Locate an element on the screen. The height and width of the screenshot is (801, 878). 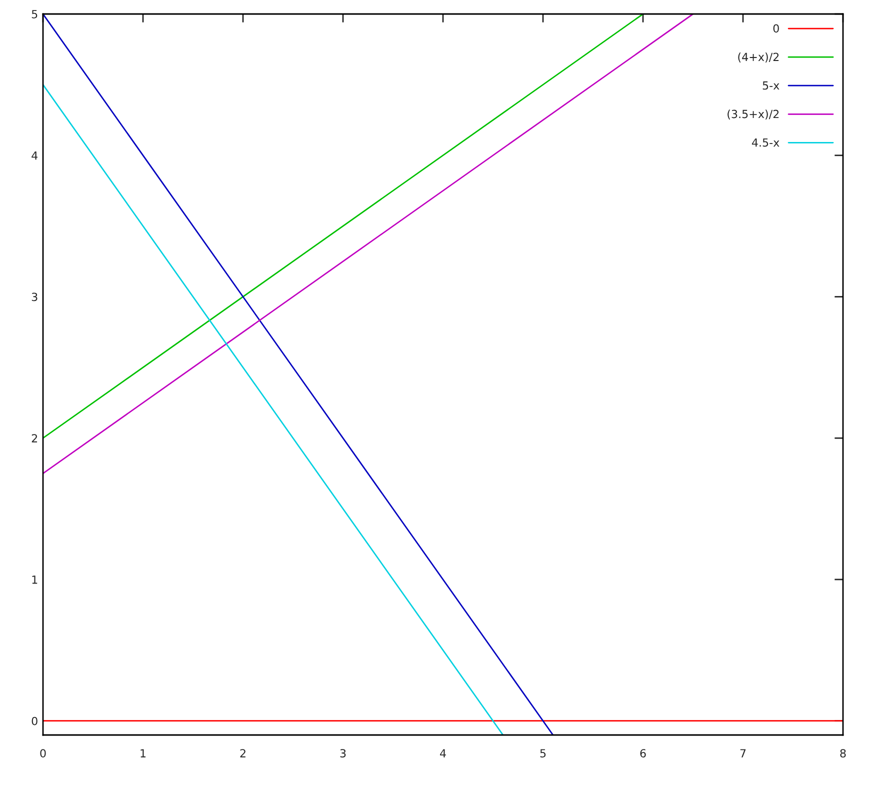
y-tick-label: 4 is located at coordinates (35, 155).